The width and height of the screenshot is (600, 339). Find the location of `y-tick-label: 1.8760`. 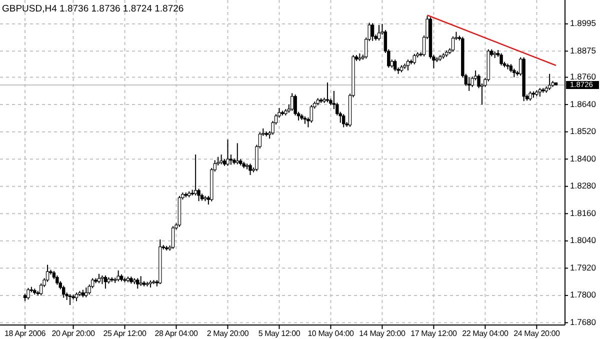

y-tick-label: 1.8760 is located at coordinates (583, 77).